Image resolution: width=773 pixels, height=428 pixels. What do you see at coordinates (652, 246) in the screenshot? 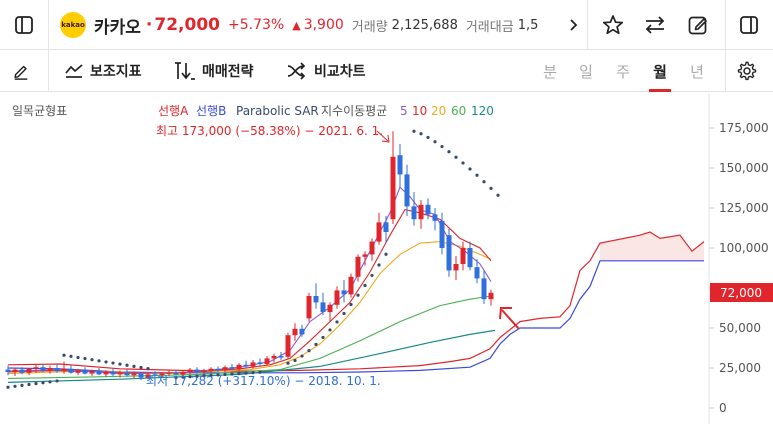
I see `ichimoku-cloud` at bounding box center [652, 246].